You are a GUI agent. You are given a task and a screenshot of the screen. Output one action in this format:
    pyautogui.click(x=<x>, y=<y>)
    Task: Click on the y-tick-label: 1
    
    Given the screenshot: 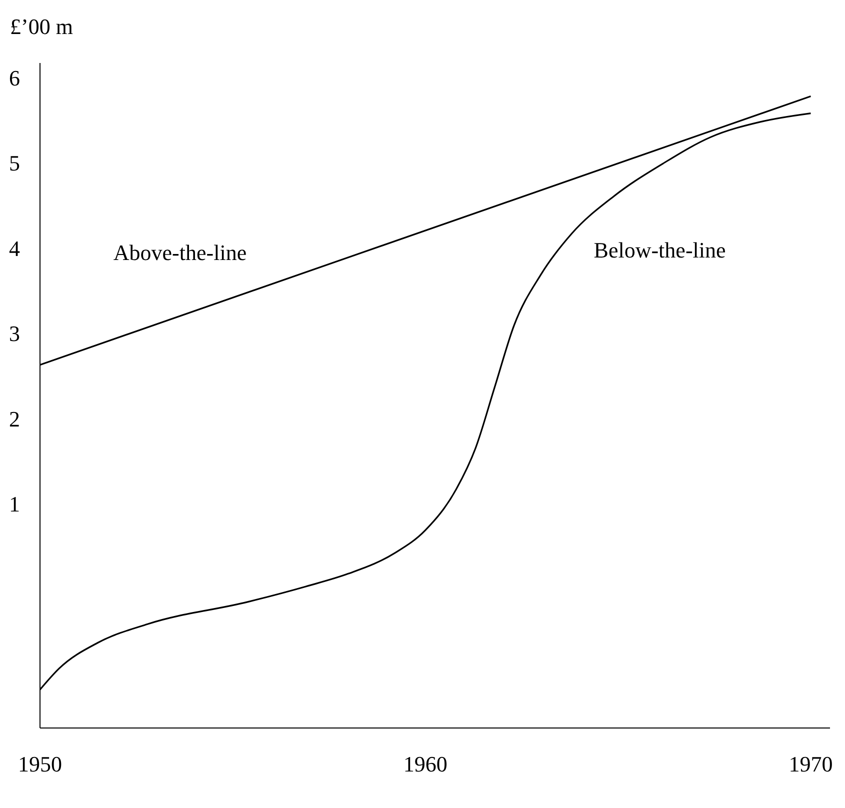 What is the action you would take?
    pyautogui.click(x=14, y=504)
    